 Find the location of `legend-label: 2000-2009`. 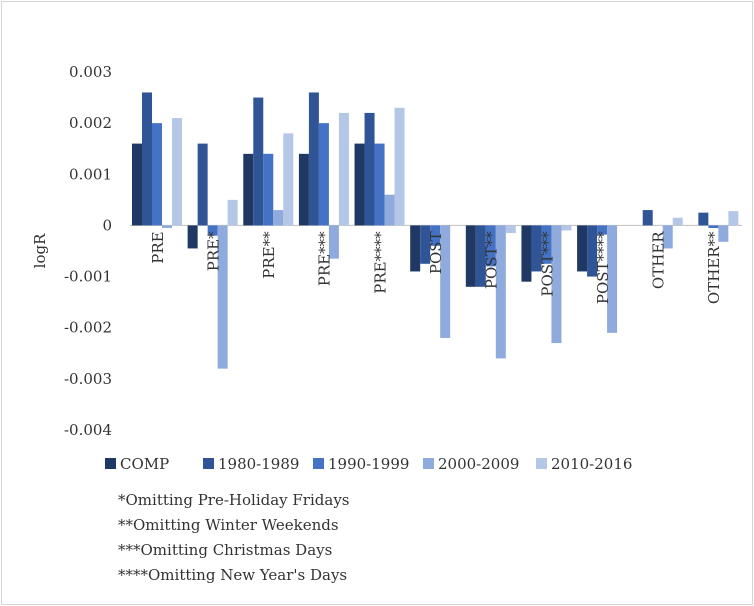

legend-label: 2000-2009 is located at coordinates (478, 464).